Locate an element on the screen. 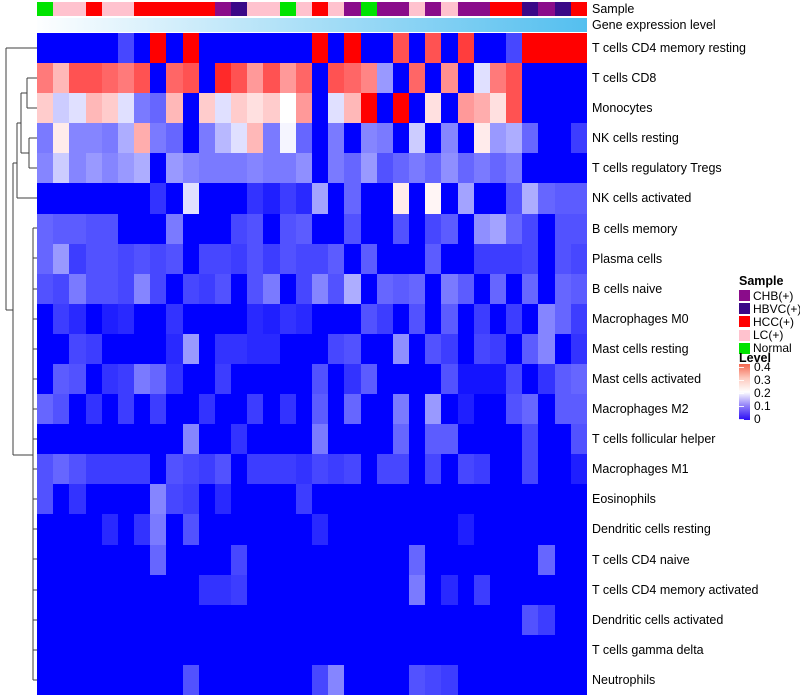 The image size is (800, 700). row-label: Dendritic cells activated is located at coordinates (658, 619).